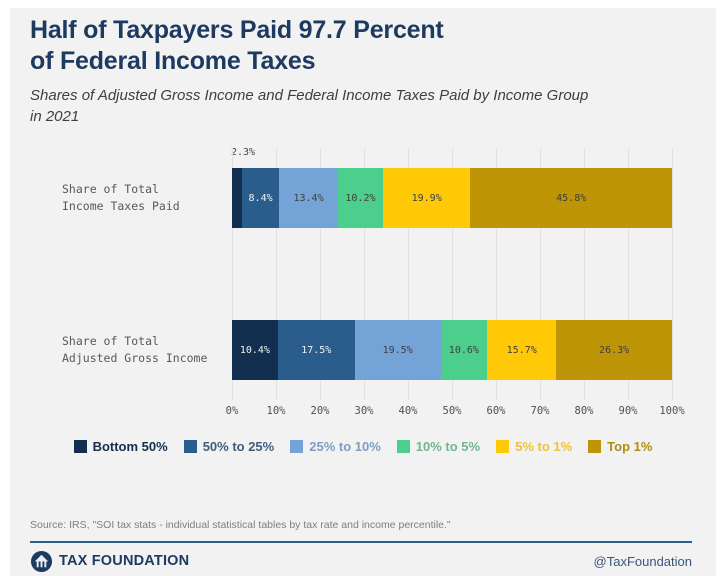 This screenshot has height=576, width=720. I want to click on bar-segment-label: 15.7%, so click(521, 350).